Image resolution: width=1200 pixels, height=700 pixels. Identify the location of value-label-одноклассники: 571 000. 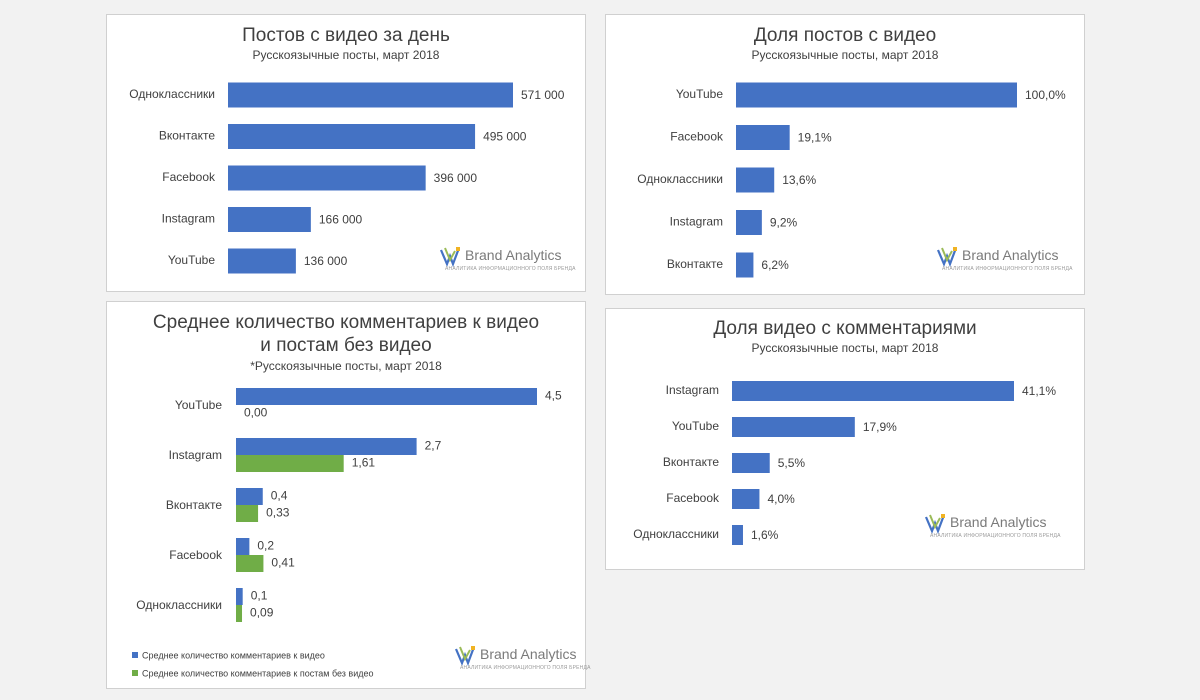
(543, 95).